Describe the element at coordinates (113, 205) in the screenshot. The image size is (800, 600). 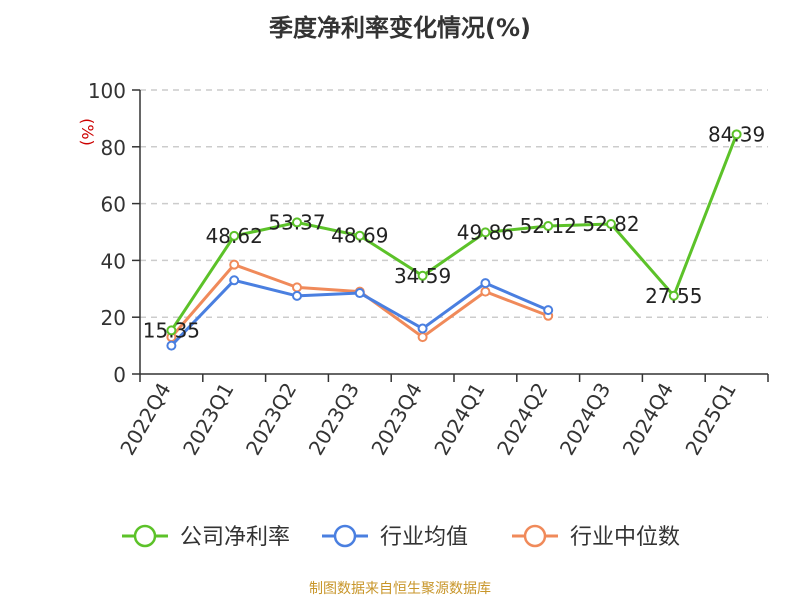
I see `y-tick-label: 60` at that location.